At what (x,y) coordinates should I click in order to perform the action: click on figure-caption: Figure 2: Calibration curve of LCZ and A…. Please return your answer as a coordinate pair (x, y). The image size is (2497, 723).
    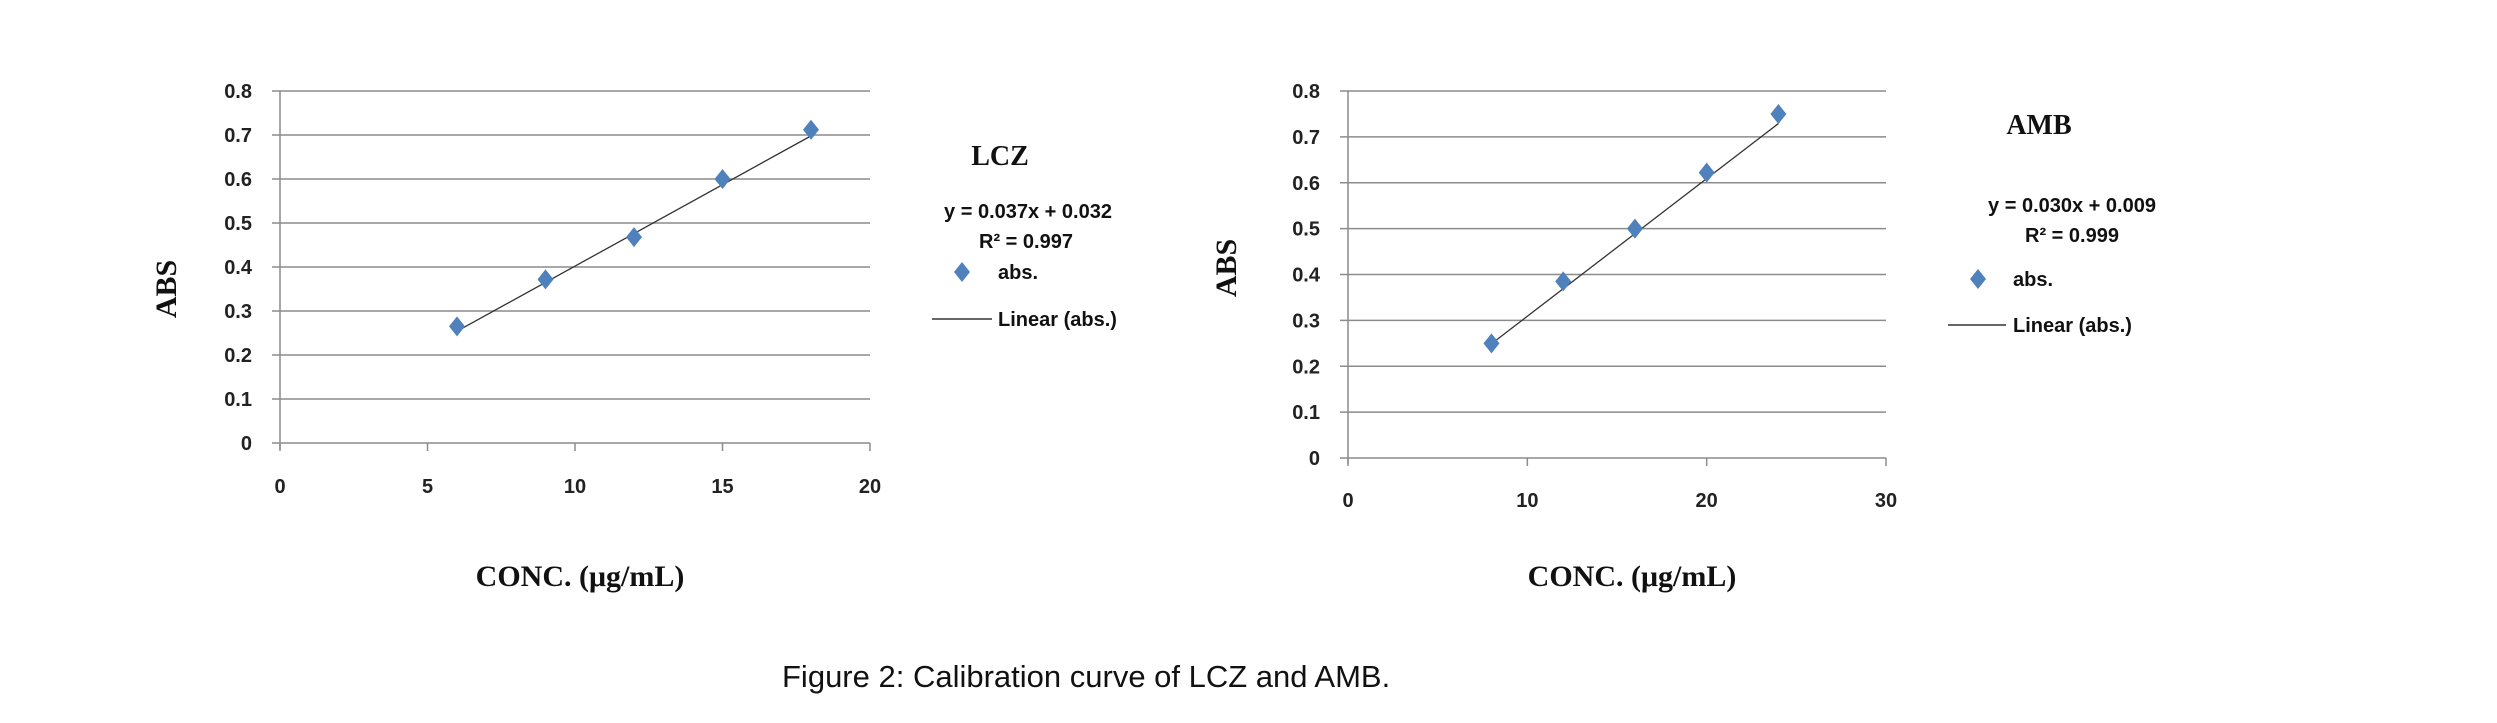
    Looking at the image, I should click on (1086, 676).